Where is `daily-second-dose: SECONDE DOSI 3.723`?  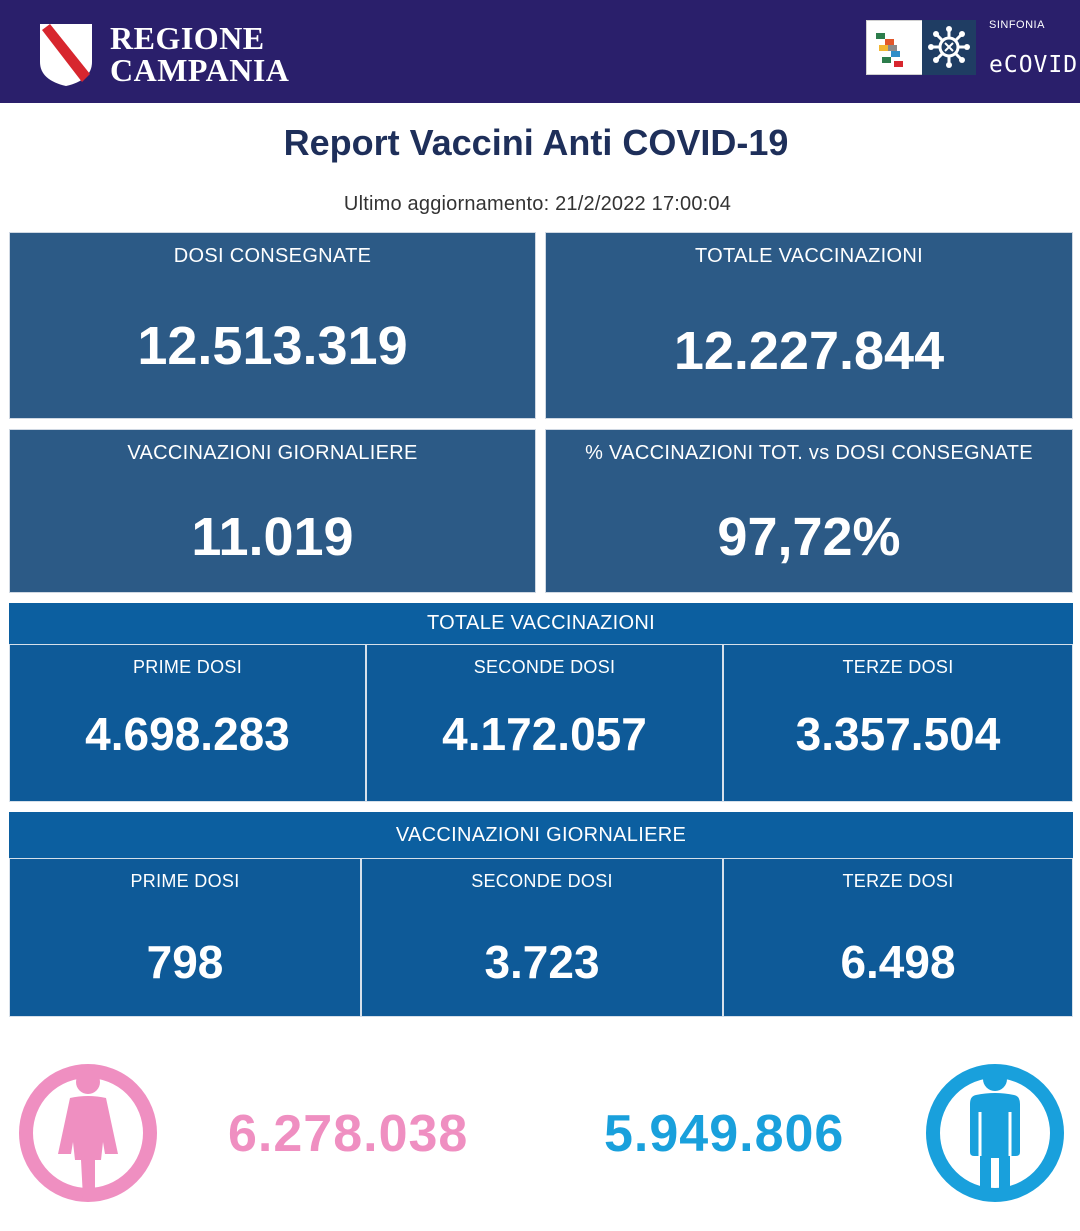 daily-second-dose: SECONDE DOSI 3.723 is located at coordinates (542, 937).